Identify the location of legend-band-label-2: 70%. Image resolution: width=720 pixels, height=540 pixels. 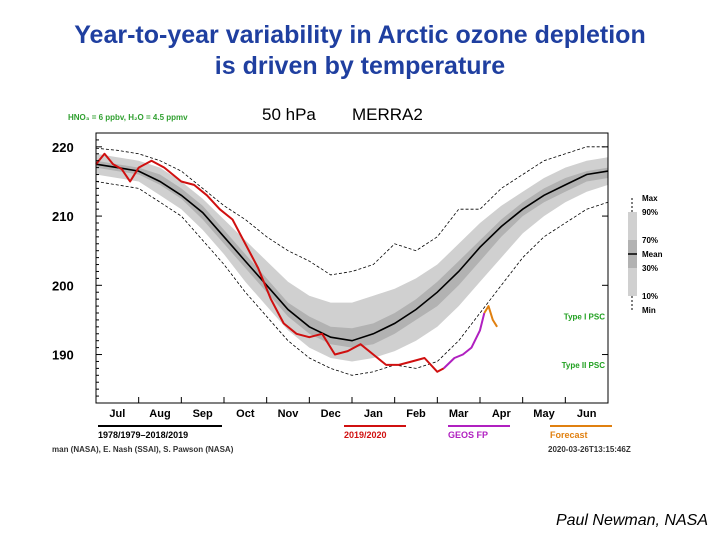
(650, 240).